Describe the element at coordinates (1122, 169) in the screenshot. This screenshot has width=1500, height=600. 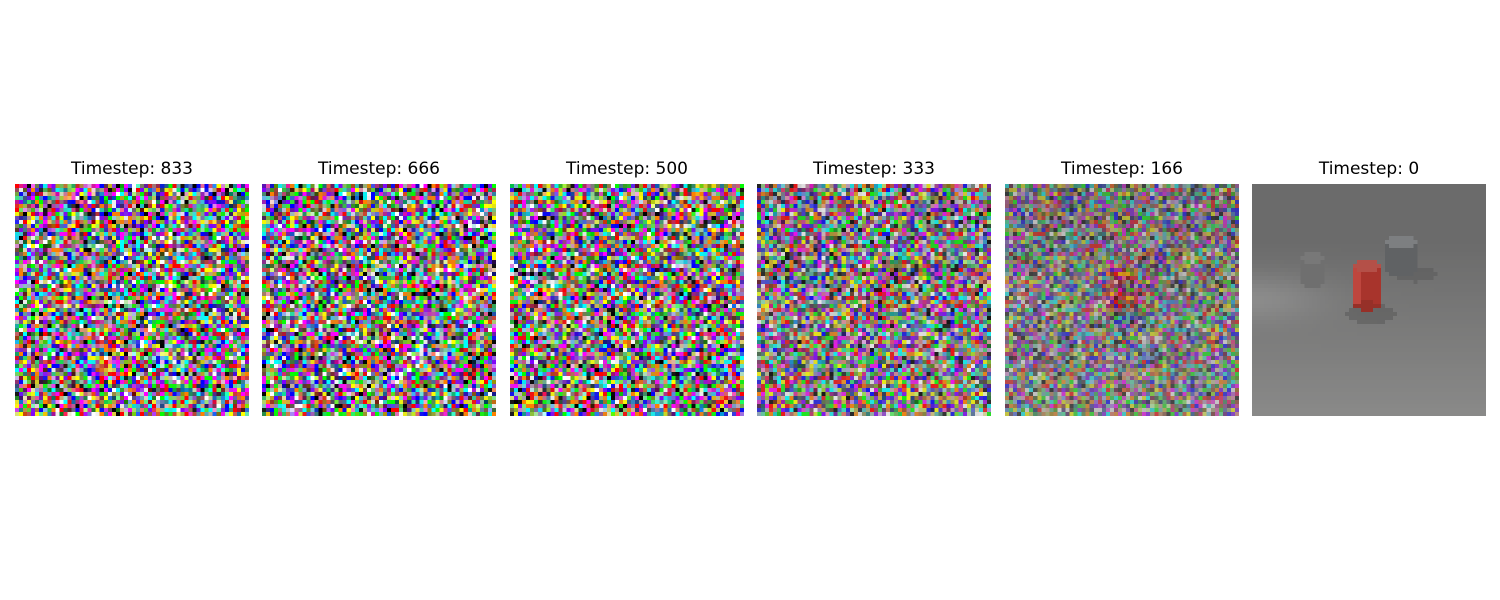
I see `panel-title: Timestep: 166` at that location.